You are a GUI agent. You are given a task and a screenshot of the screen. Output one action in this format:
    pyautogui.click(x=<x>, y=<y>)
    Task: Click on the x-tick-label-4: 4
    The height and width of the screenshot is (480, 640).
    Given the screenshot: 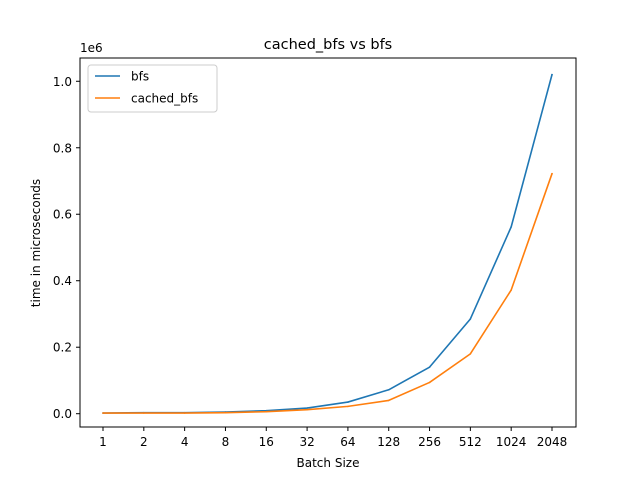 What is the action you would take?
    pyautogui.click(x=185, y=442)
    